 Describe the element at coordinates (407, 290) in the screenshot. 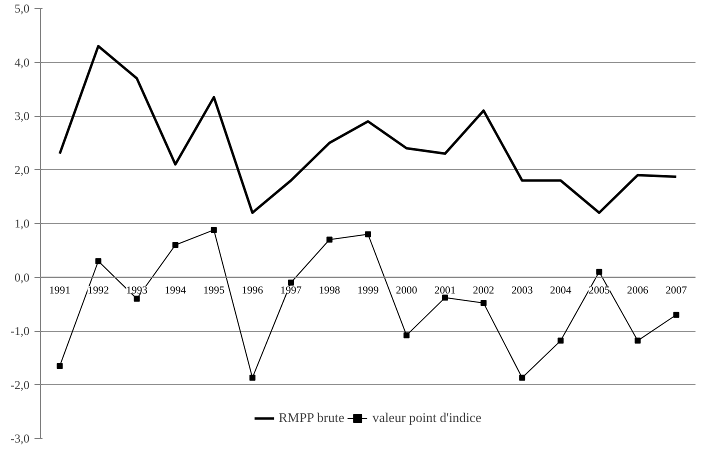

I see `x-tick-label: 2000` at that location.